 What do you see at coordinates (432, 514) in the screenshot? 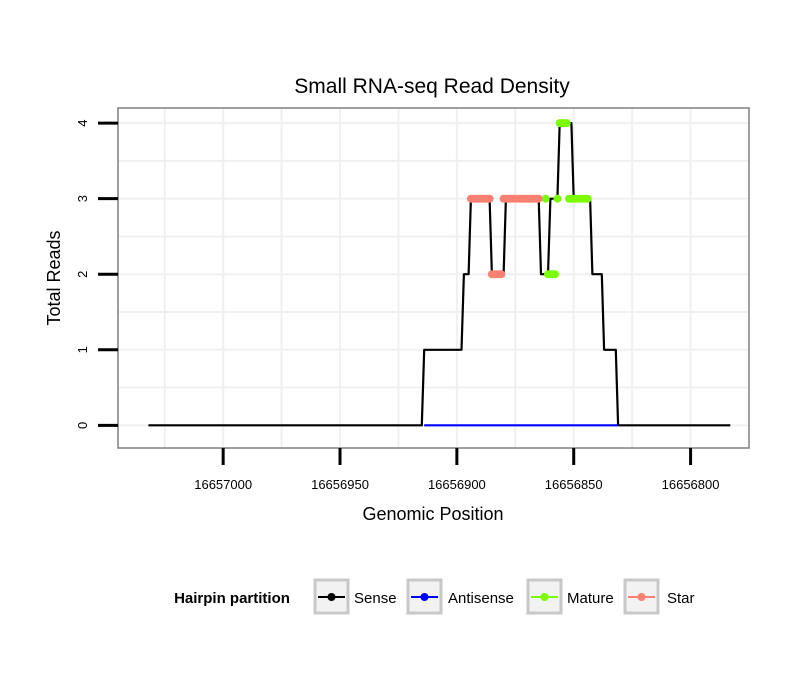
I see `x-axis-label: Genomic Position` at bounding box center [432, 514].